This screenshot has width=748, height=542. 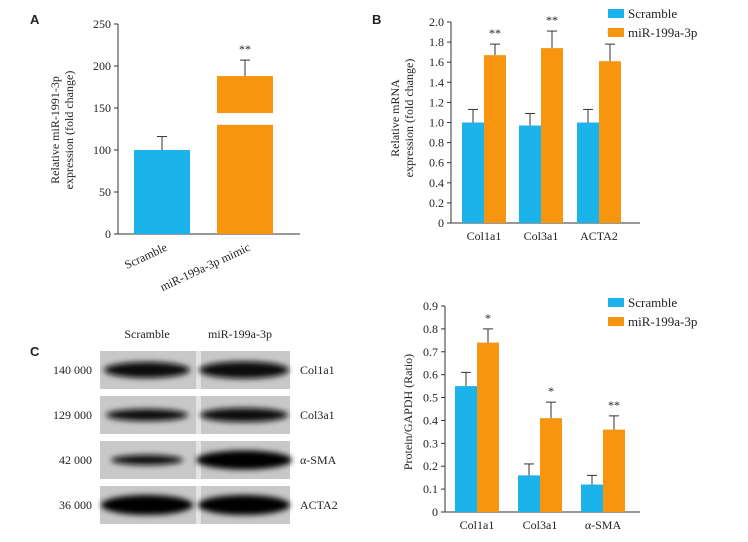 What do you see at coordinates (75, 460) in the screenshot?
I see `blot-molecular-weight: 42 000` at bounding box center [75, 460].